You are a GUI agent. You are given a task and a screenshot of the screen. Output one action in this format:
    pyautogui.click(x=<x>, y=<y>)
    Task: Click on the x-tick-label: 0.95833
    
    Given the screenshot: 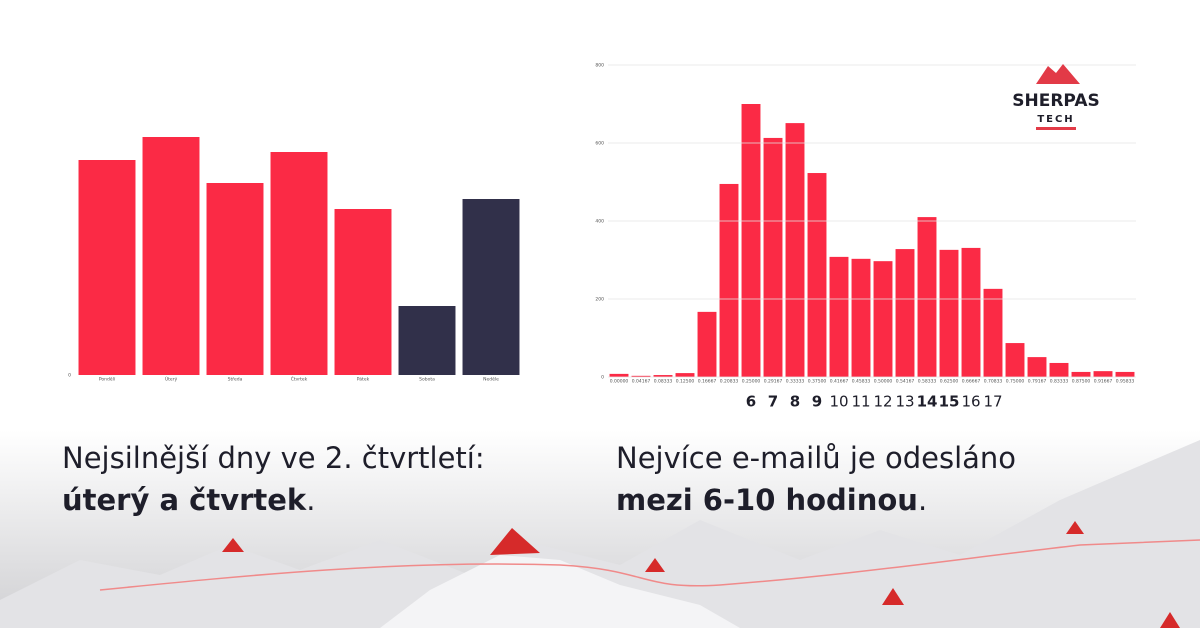 What is the action you would take?
    pyautogui.click(x=1125, y=382)
    